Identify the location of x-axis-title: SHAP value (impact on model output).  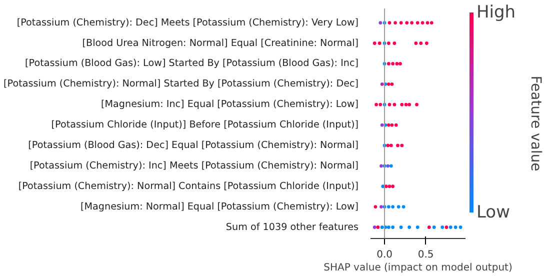
(418, 268).